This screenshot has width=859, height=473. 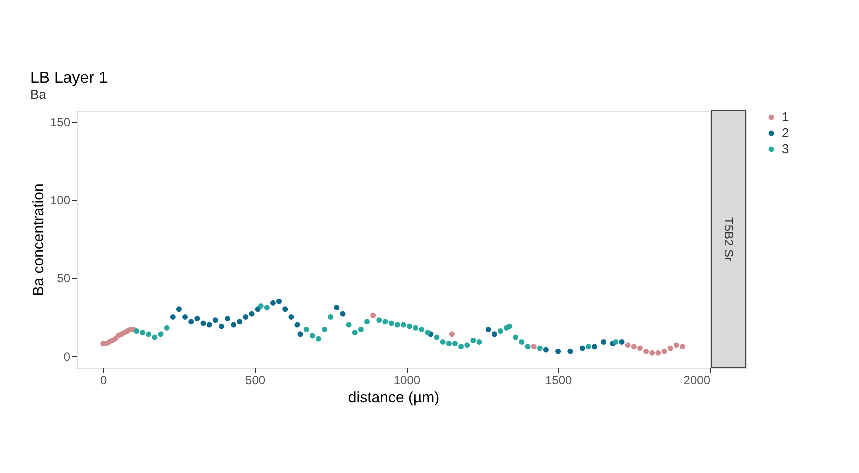 I want to click on y-axis-title: Ba concentration, so click(x=39, y=240).